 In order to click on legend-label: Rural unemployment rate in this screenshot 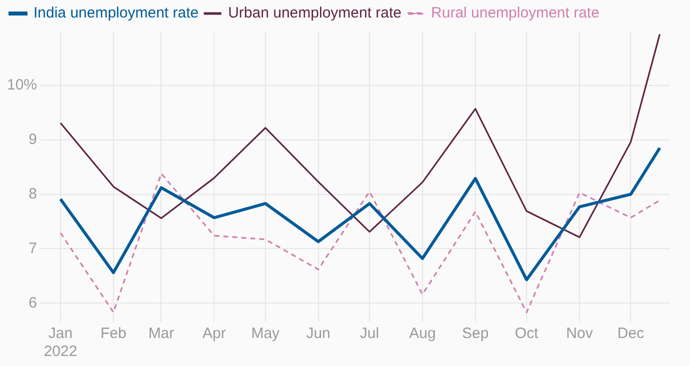, I will do `click(515, 13)`.